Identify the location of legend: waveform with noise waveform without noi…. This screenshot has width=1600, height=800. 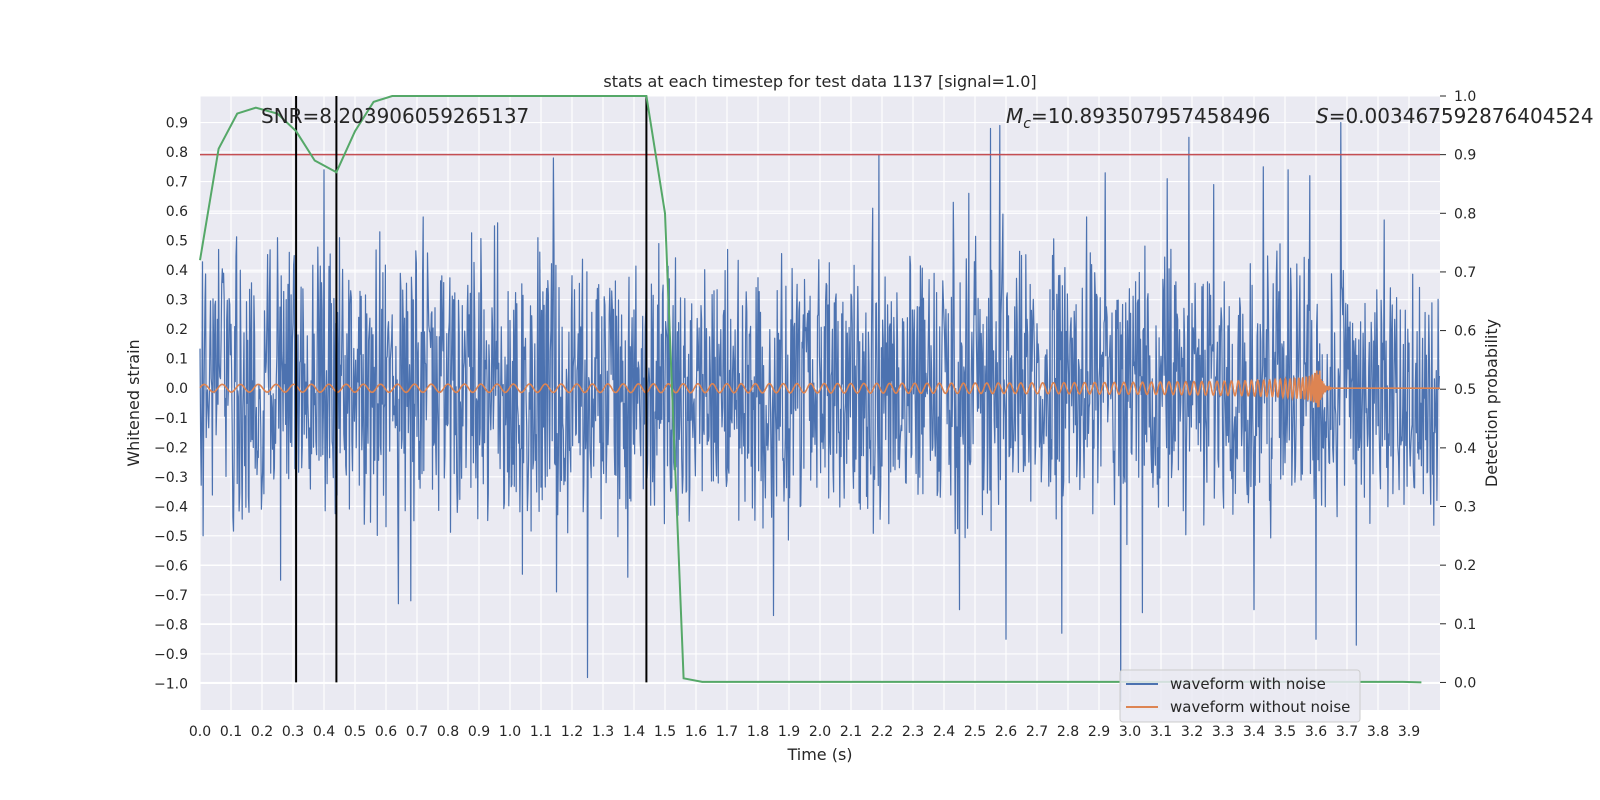
(1240, 696).